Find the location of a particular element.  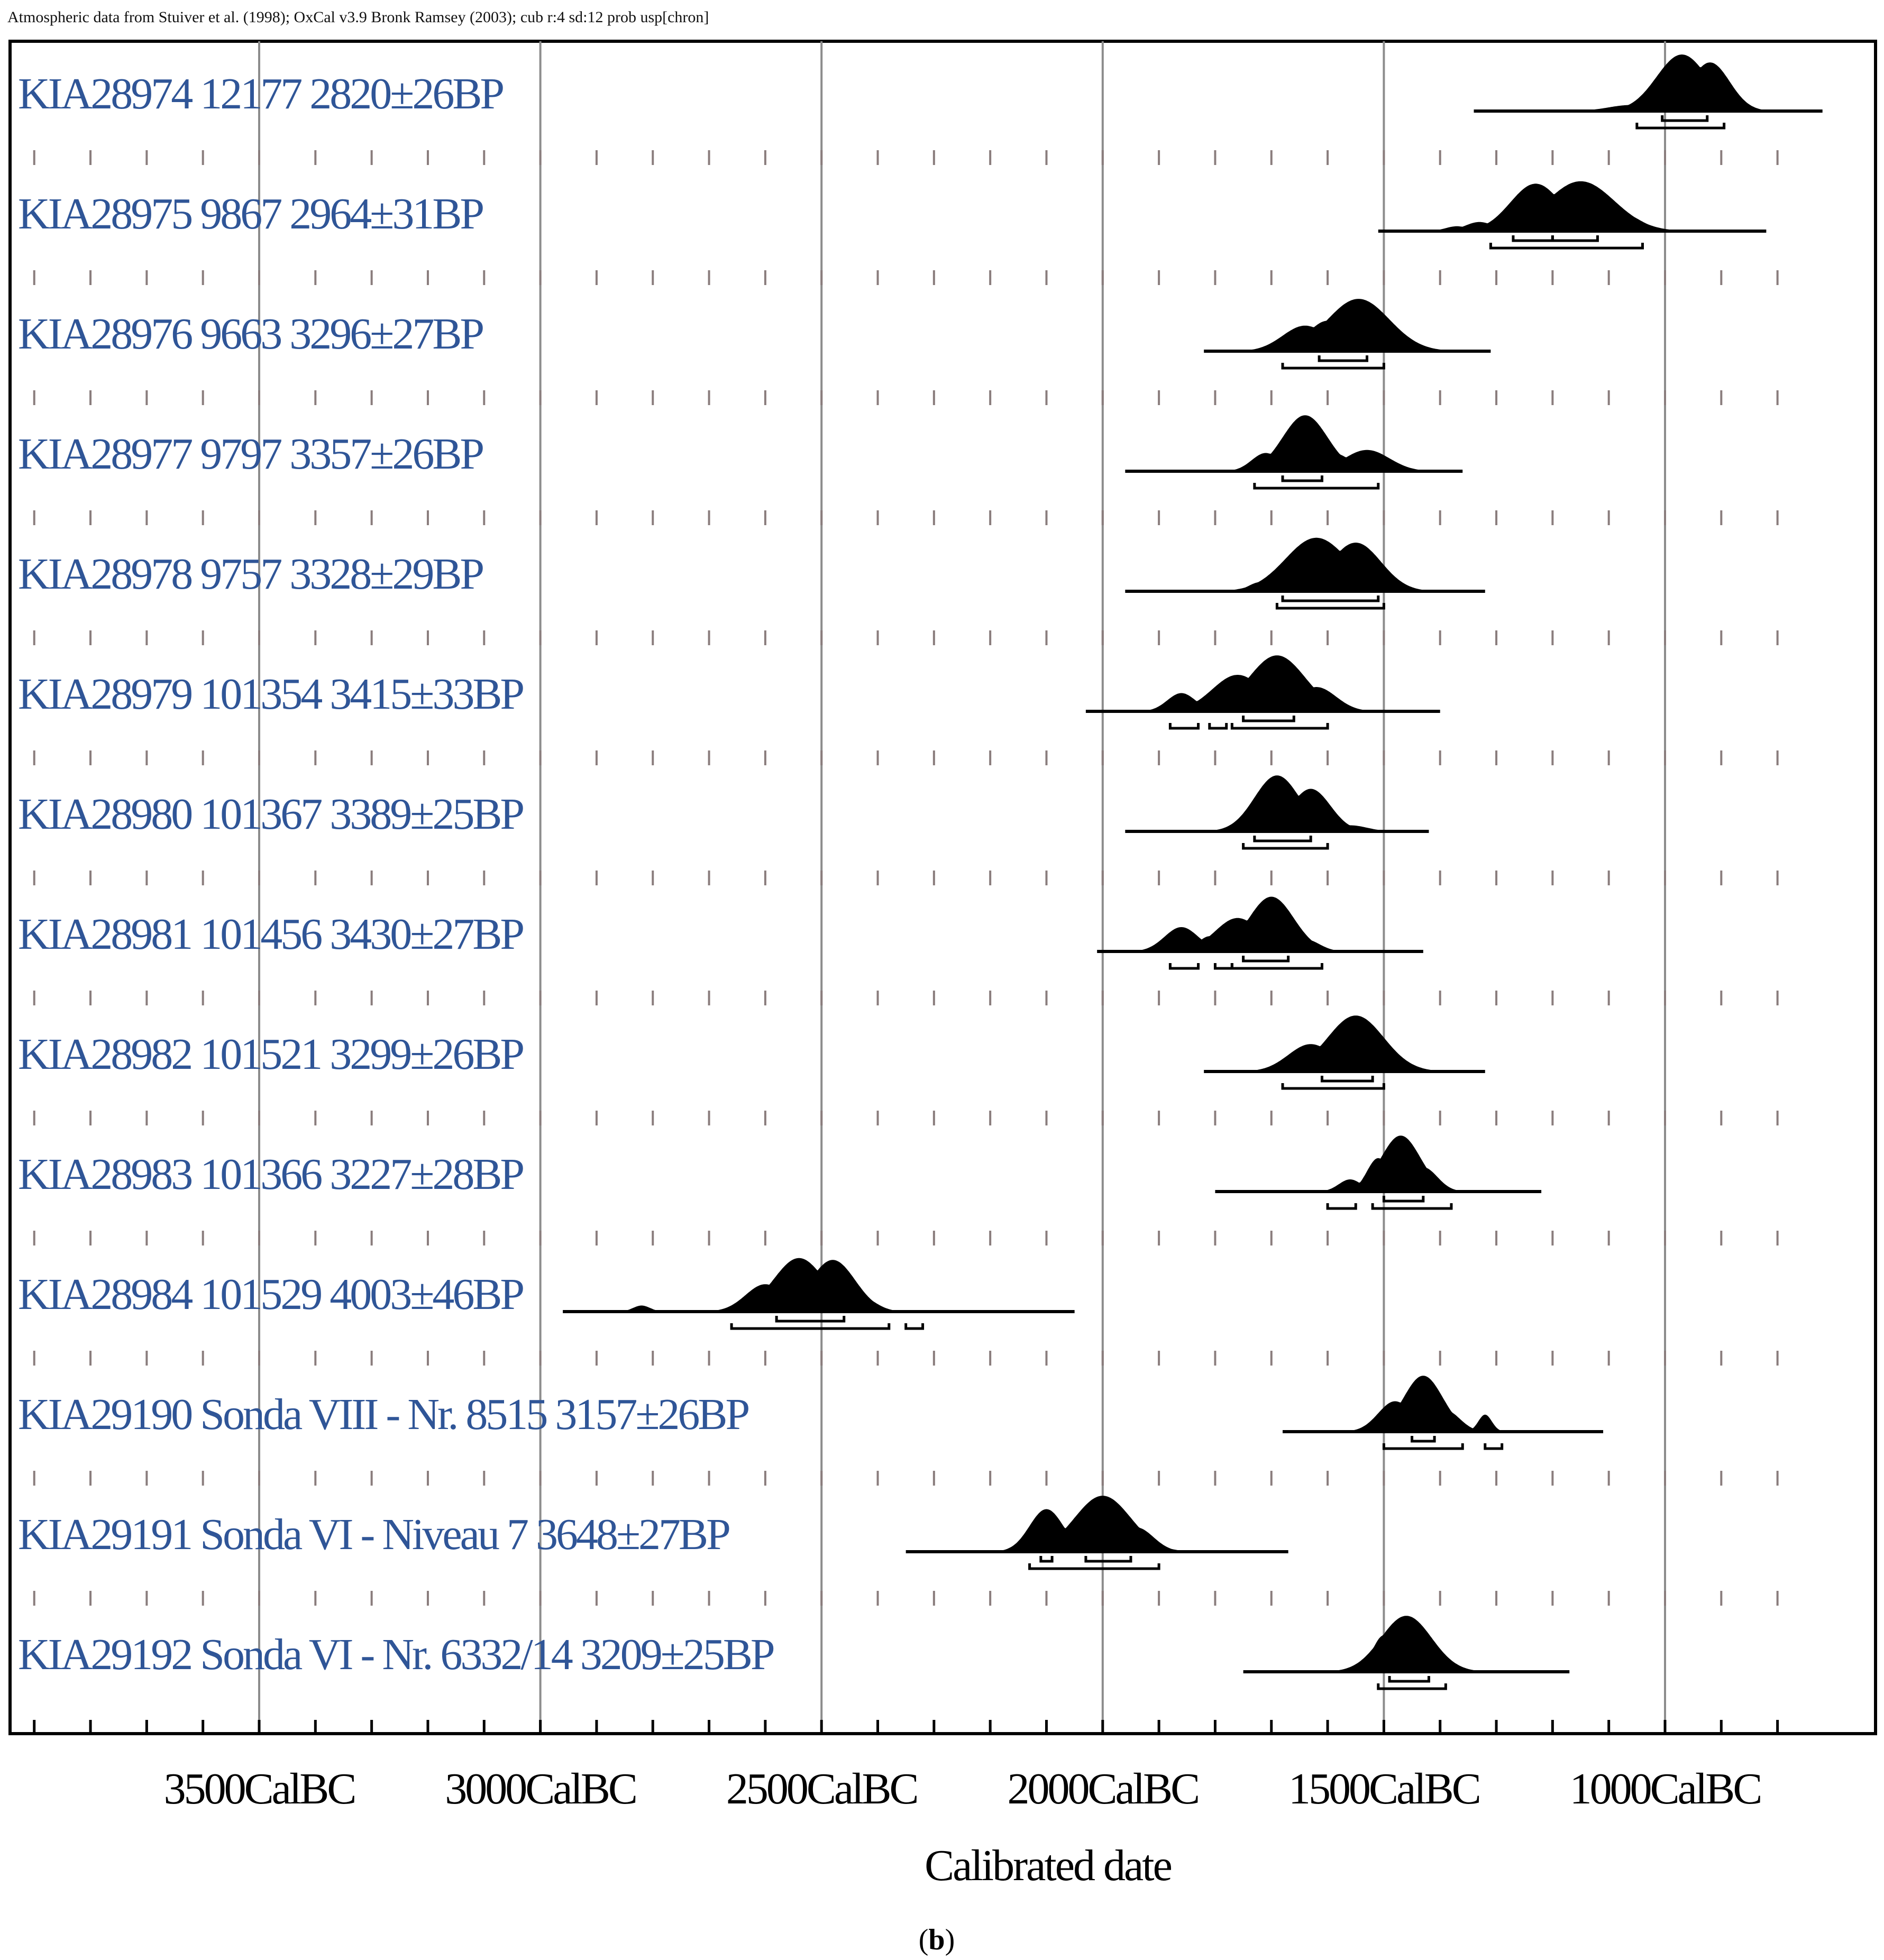

sample-label: KIA29191 Sonda VI - Niveau 7 3648±27BP is located at coordinates (373, 1534).